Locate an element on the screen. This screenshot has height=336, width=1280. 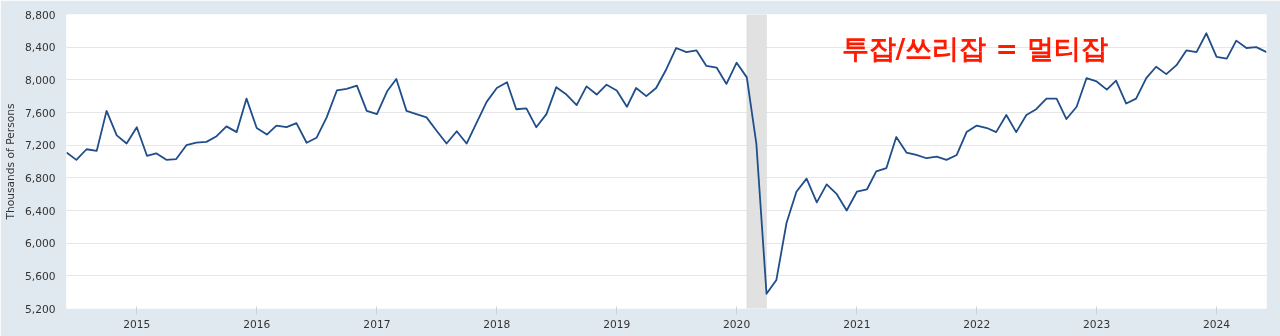
x-tick-label: 2016 is located at coordinates (257, 324).